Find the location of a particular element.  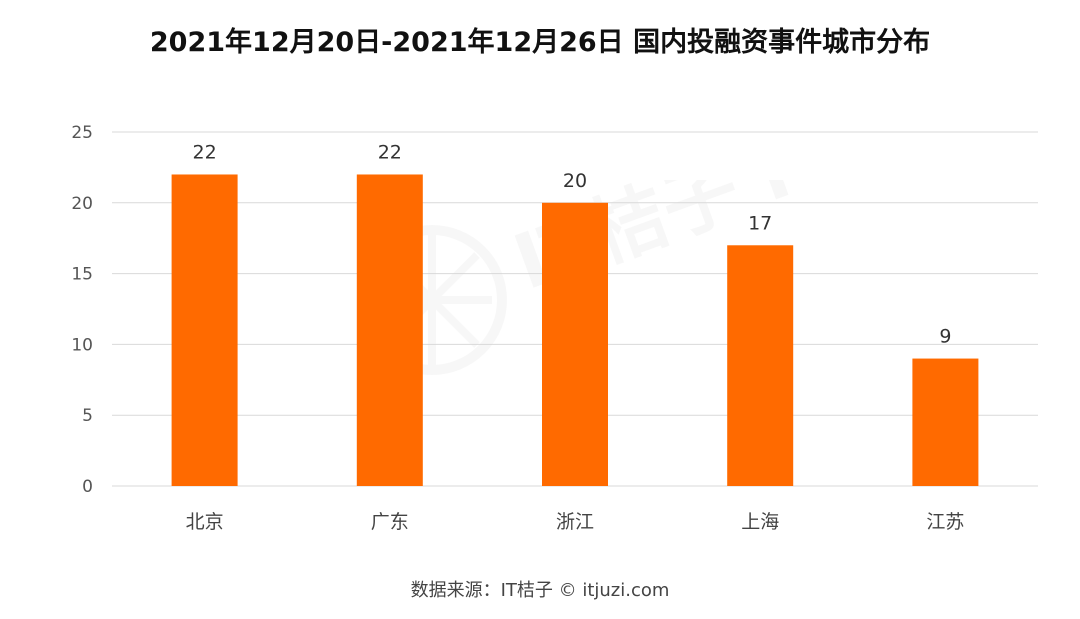

x-axis-ticks: 北京 广东 浙江 上海 江苏 is located at coordinates (575, 522).